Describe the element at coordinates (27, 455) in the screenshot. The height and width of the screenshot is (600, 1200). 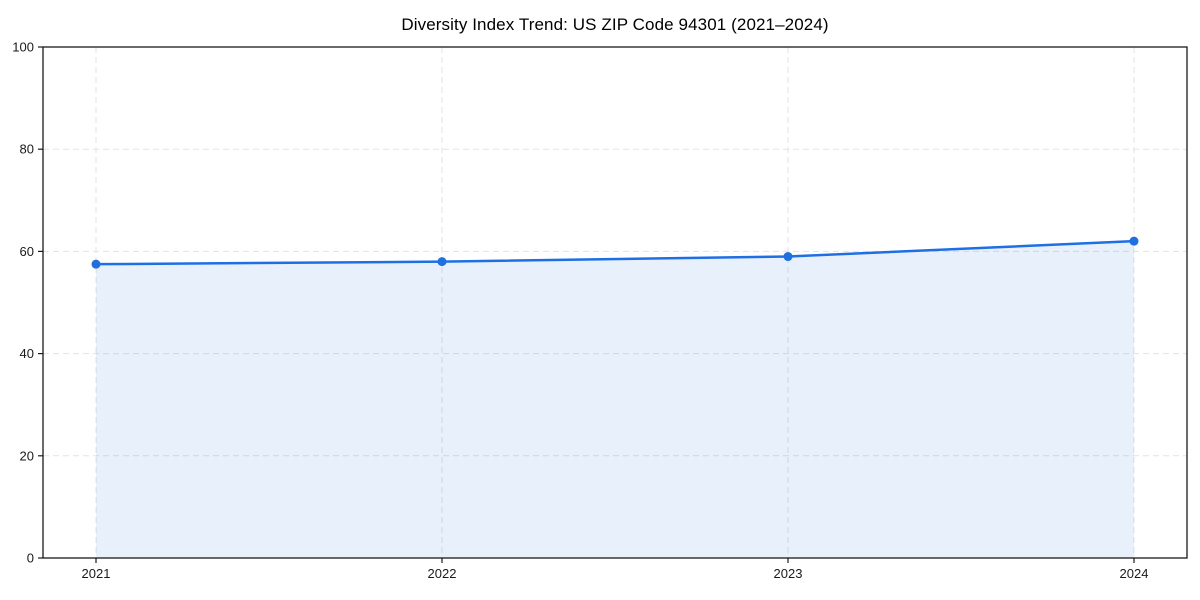
I see `y-tick-label: 20` at that location.